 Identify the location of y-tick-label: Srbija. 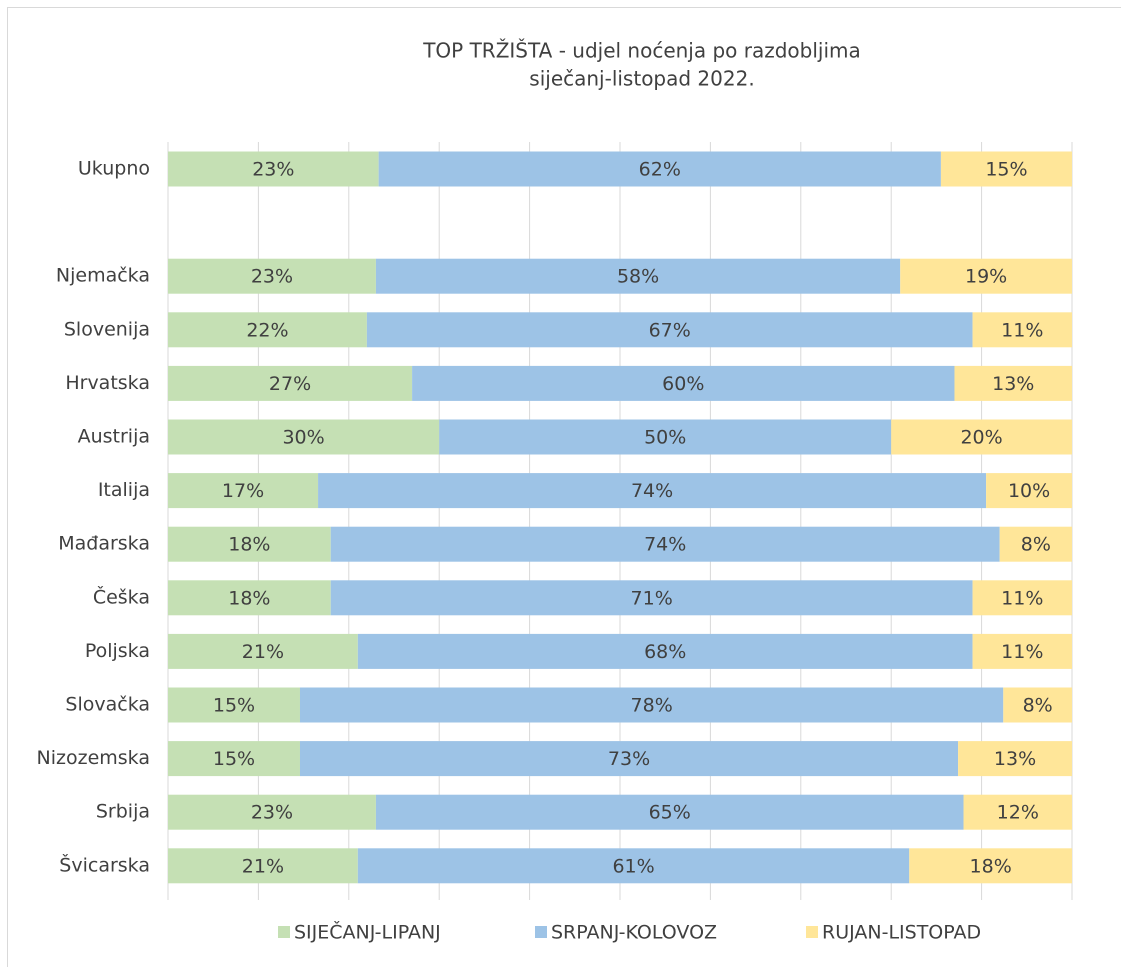
(123, 812).